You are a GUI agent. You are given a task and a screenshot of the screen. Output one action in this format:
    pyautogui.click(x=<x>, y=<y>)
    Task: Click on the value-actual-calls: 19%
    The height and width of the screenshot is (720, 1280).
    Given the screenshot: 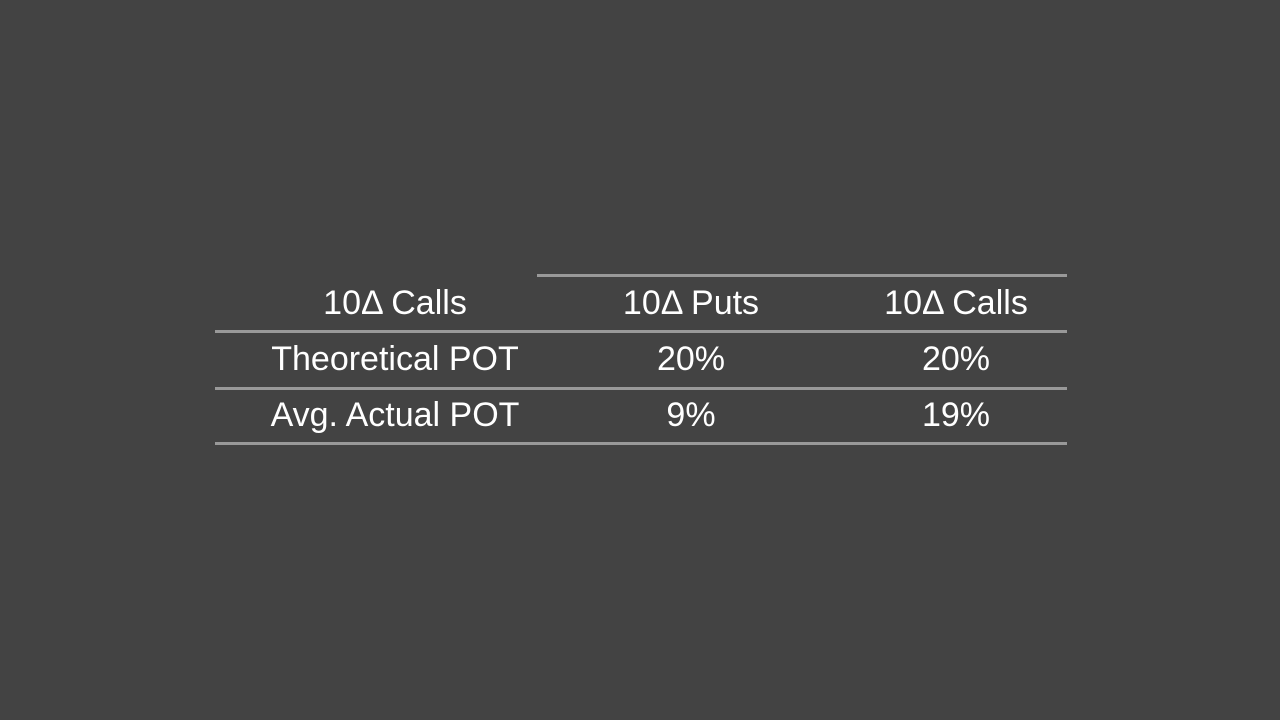 What is the action you would take?
    pyautogui.click(x=956, y=415)
    